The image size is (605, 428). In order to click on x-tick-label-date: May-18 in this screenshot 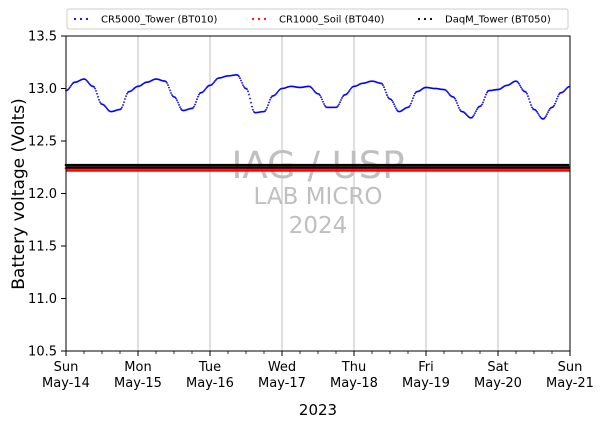, I will do `click(354, 383)`.